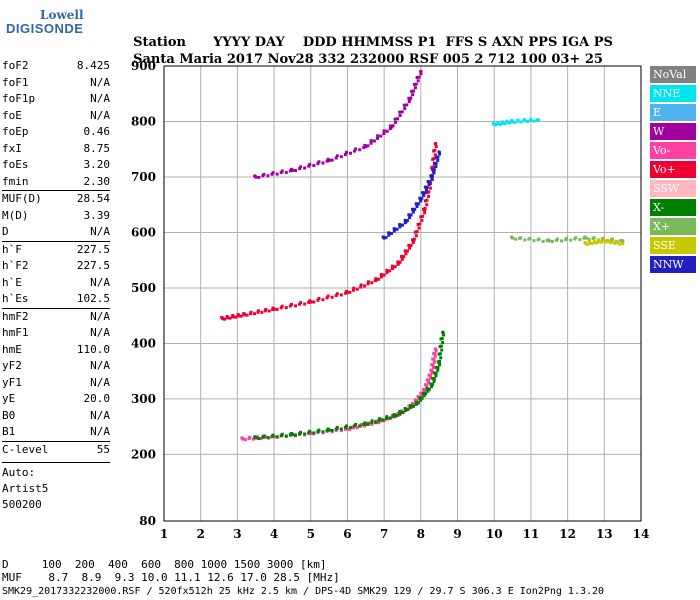 The height and width of the screenshot is (600, 700). Describe the element at coordinates (143, 288) in the screenshot. I see `y-tick-label: 500` at that location.